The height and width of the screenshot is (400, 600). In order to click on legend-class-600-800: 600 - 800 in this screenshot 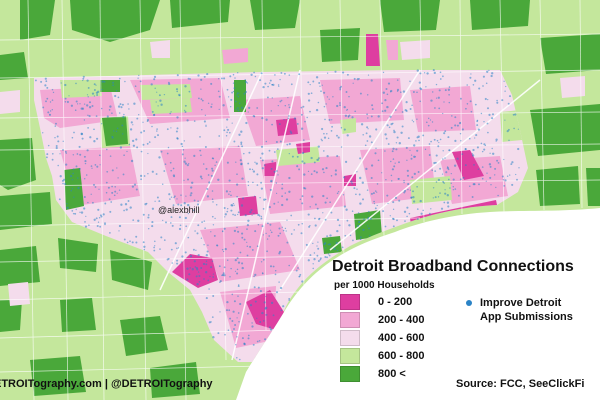, I will do `click(382, 356)`.